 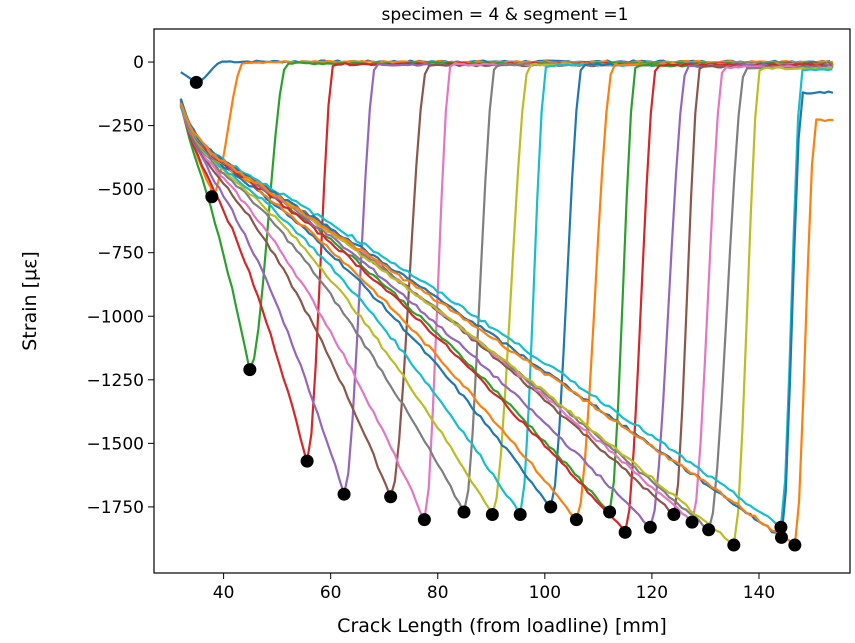 I want to click on x-axis-label: Crack Length (from loadline) [mm], so click(x=502, y=626).